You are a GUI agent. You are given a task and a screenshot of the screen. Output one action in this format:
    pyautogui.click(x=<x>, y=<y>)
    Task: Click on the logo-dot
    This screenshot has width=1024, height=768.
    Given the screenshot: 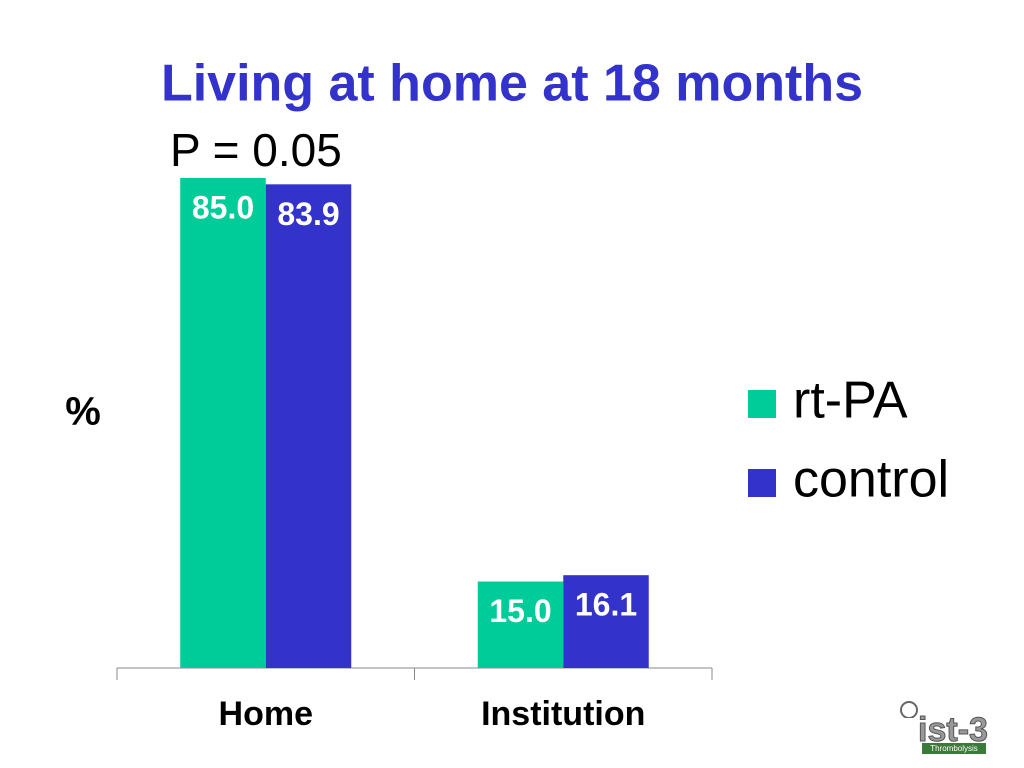 What is the action you would take?
    pyautogui.click(x=909, y=710)
    